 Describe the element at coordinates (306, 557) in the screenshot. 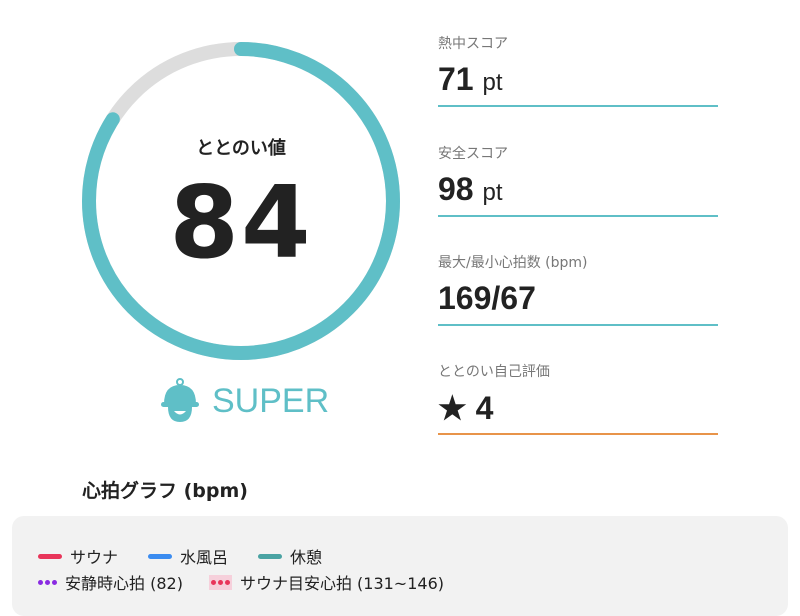

I see `legend-rest: 休憩` at that location.